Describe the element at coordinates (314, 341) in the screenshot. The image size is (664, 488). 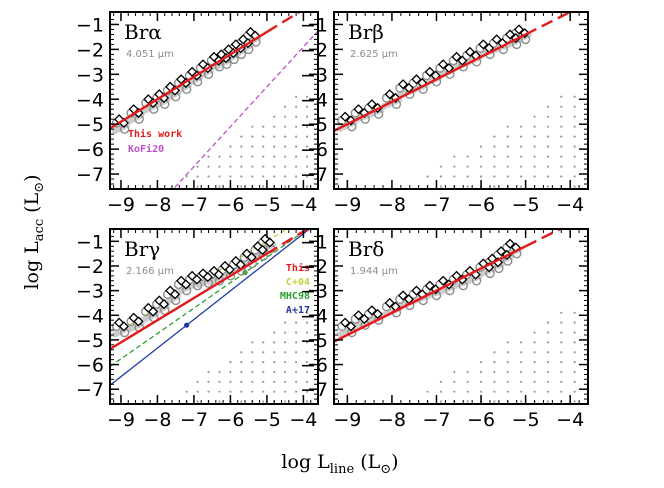
I see `y-tick-label: −5` at that location.